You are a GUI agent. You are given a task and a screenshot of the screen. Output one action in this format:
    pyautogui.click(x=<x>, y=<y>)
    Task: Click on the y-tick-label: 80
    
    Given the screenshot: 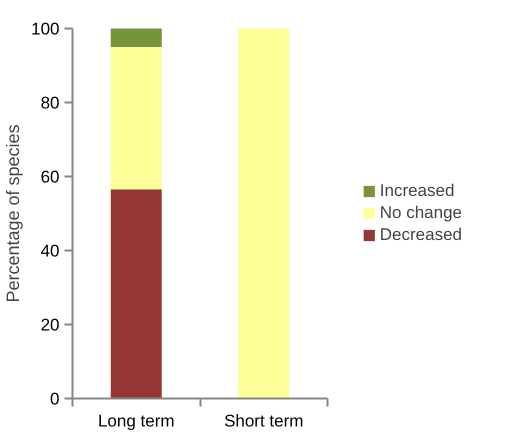 What is the action you would take?
    pyautogui.click(x=50, y=103)
    